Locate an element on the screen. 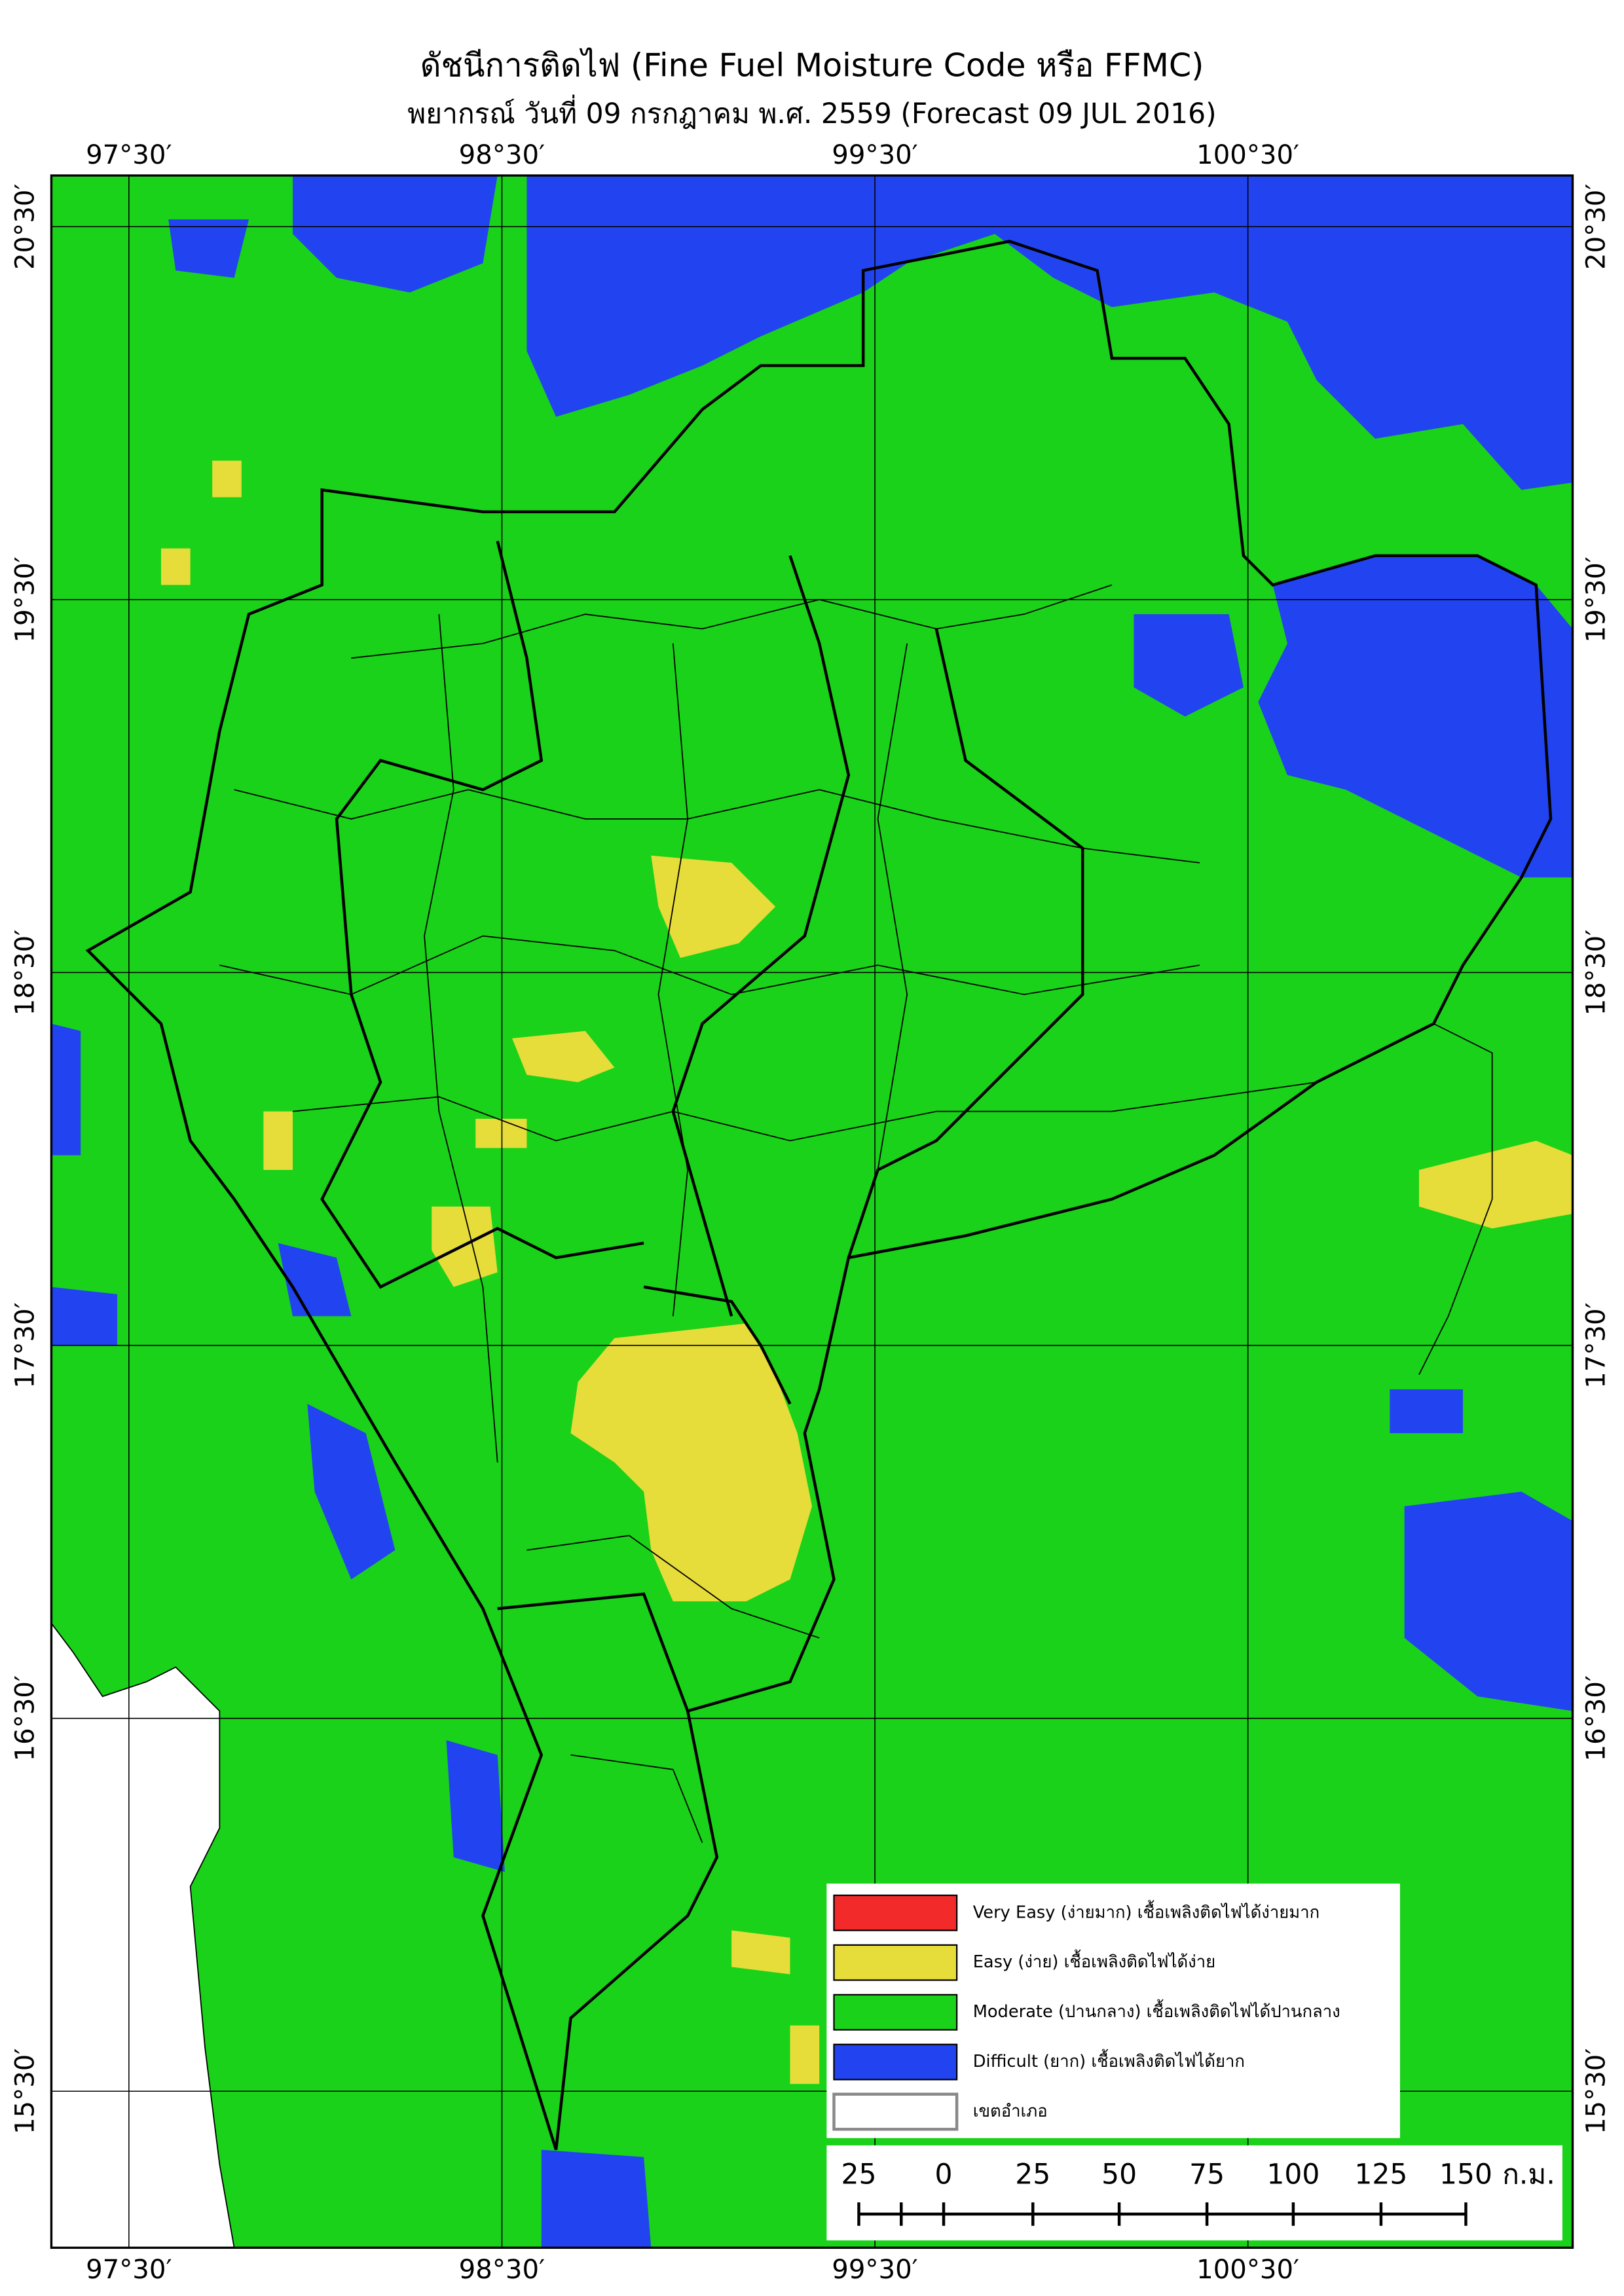 The width and height of the screenshot is (1624, 2296). scale-label: 125 is located at coordinates (1380, 2175).